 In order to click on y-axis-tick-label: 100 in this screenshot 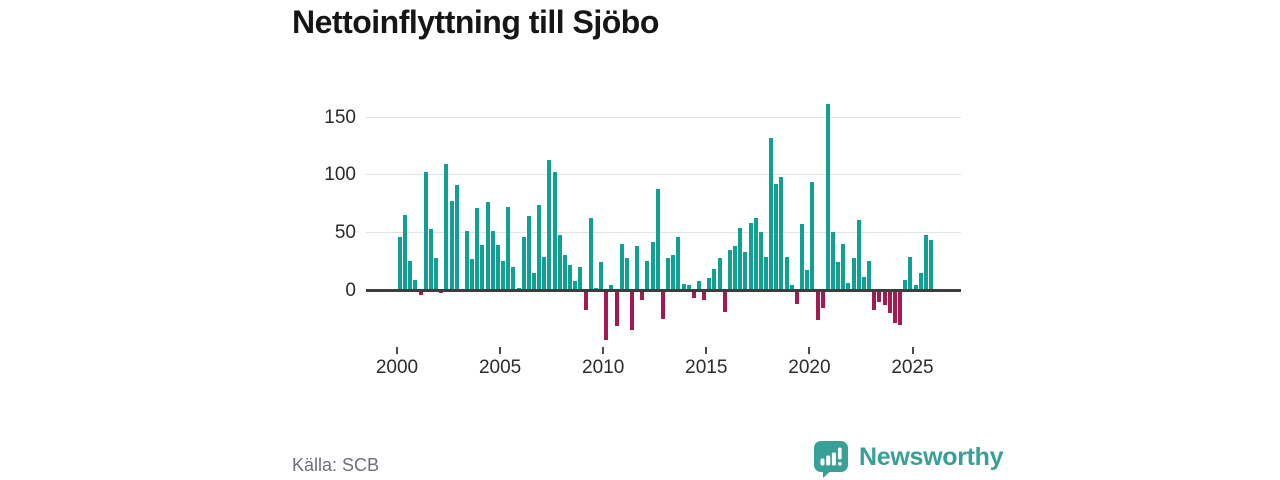, I will do `click(340, 175)`.